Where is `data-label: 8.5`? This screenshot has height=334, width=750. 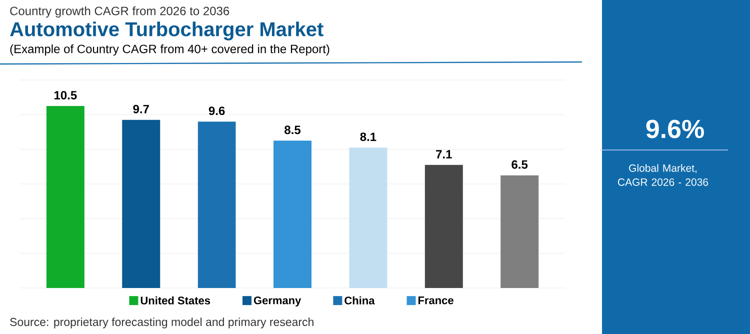 data-label: 8.5 is located at coordinates (292, 130).